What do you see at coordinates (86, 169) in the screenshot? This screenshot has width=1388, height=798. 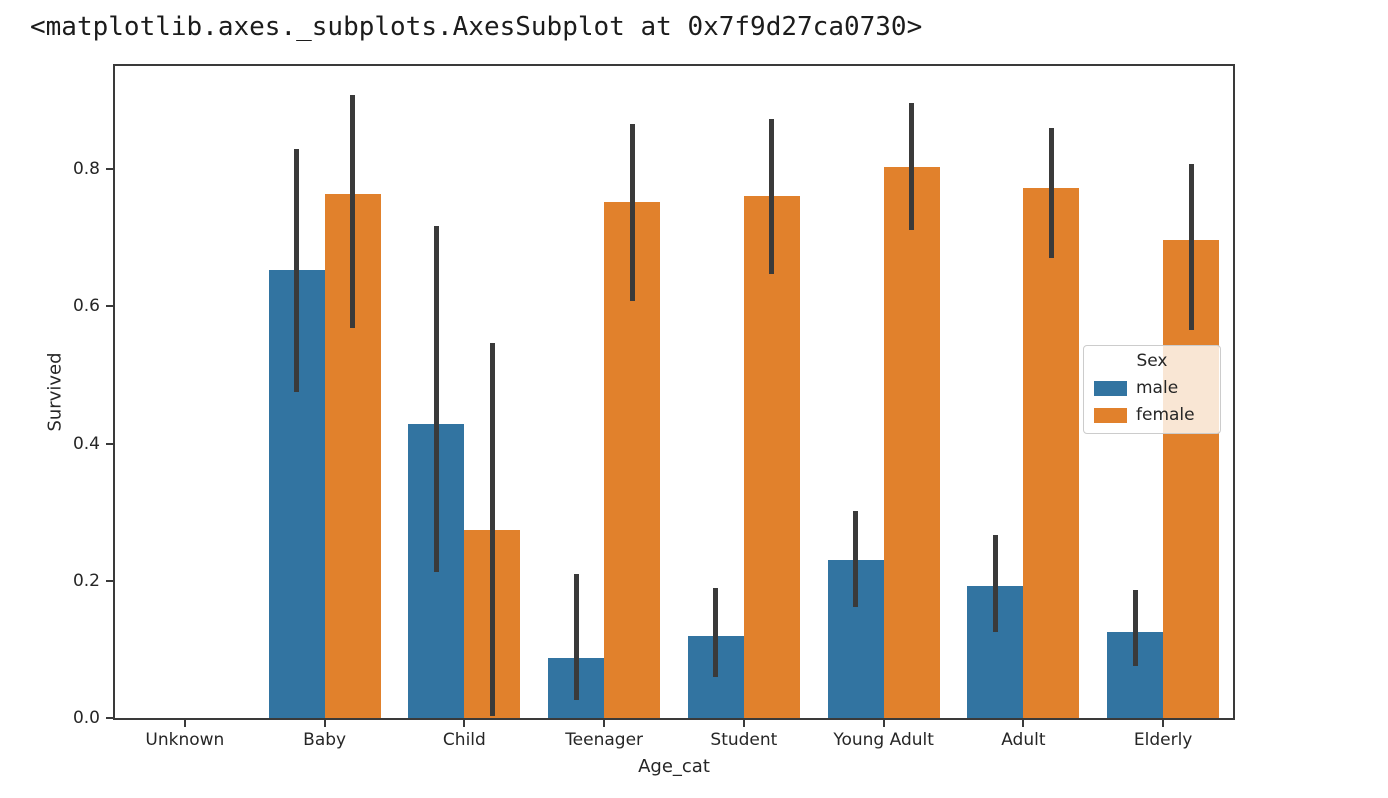 I see `y-tick-label: 0.8` at bounding box center [86, 169].